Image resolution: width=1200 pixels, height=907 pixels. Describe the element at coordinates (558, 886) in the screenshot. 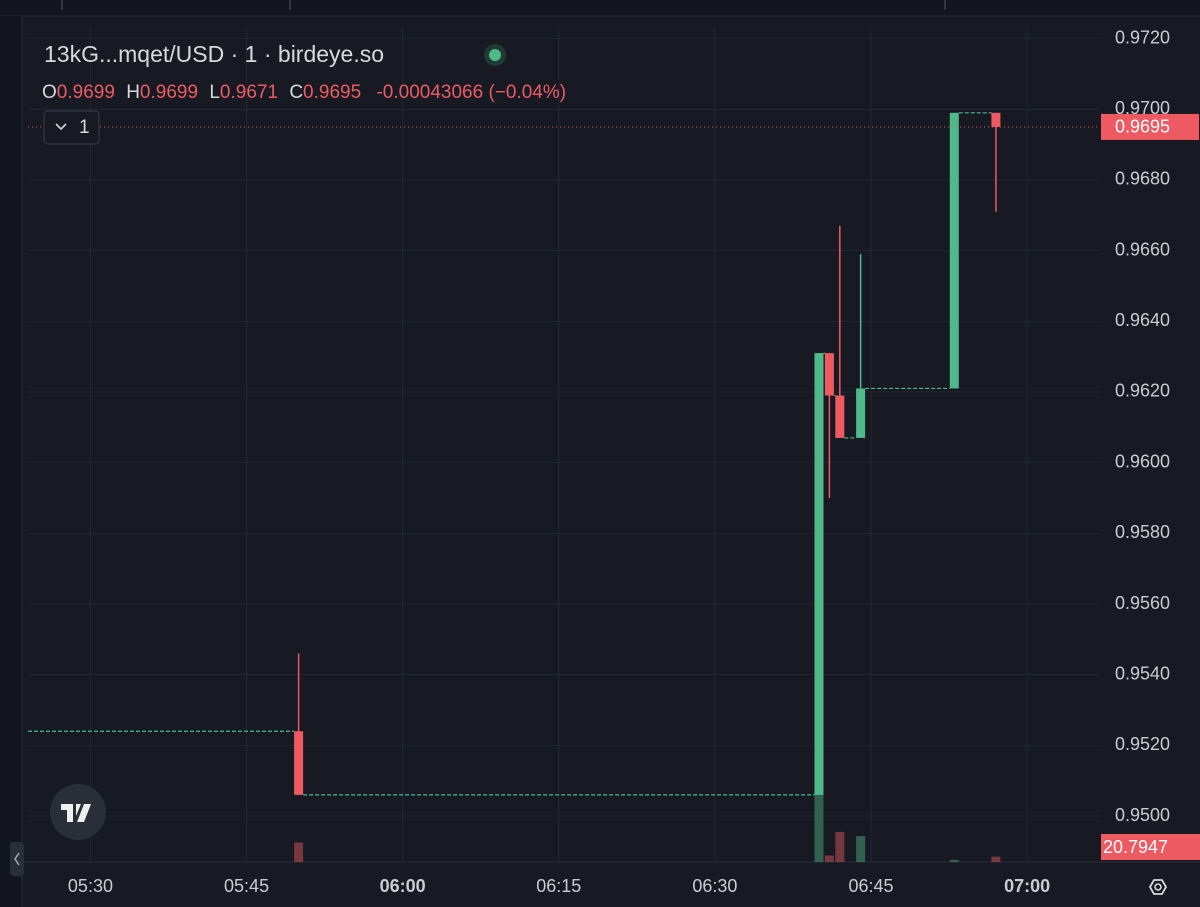

I see `x-tick-label: 06:15` at that location.